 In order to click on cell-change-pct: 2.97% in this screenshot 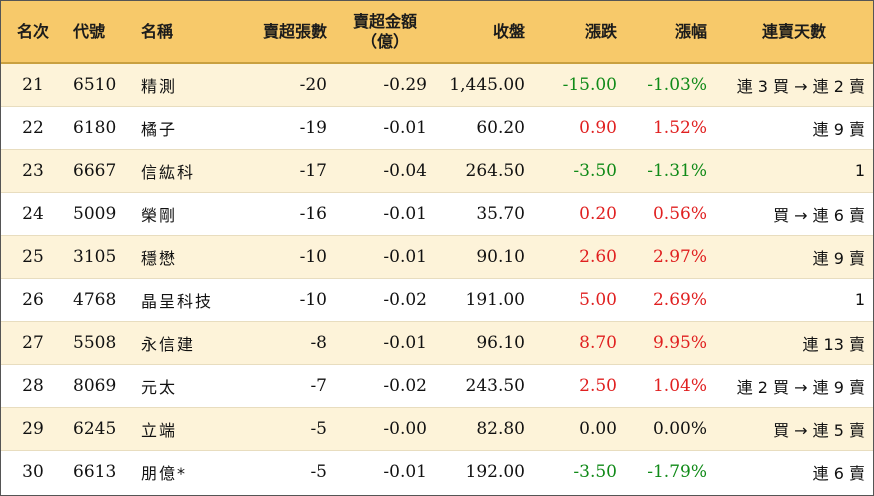, I will do `click(670, 257)`.